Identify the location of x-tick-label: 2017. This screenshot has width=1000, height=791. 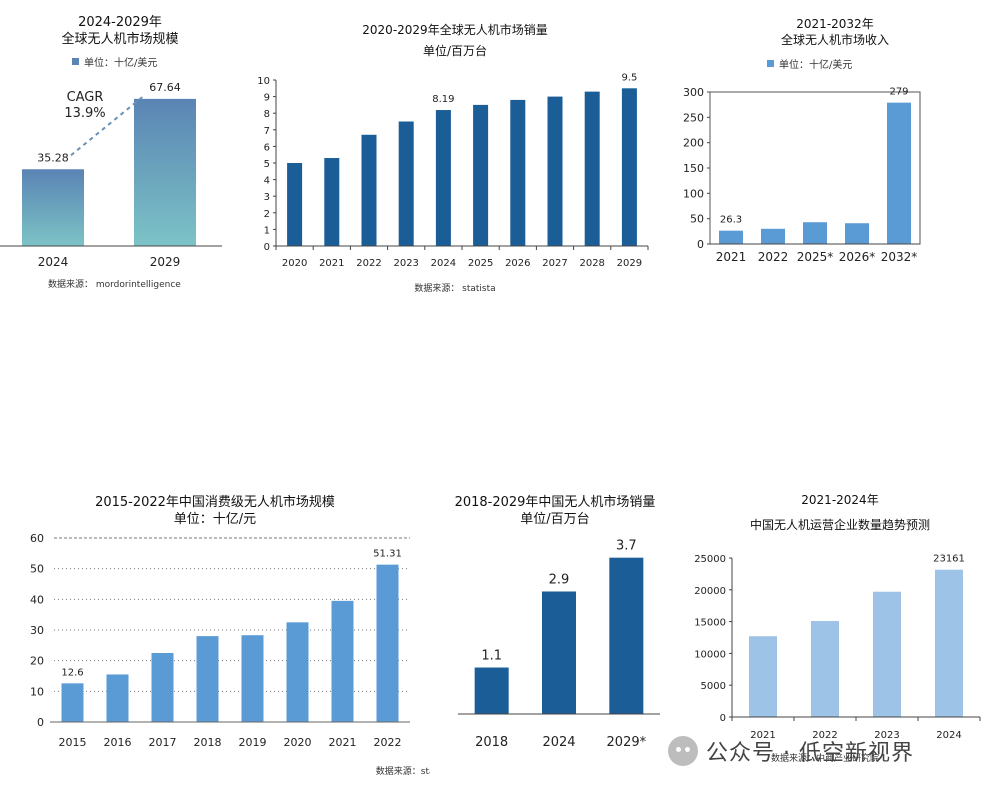
(163, 742).